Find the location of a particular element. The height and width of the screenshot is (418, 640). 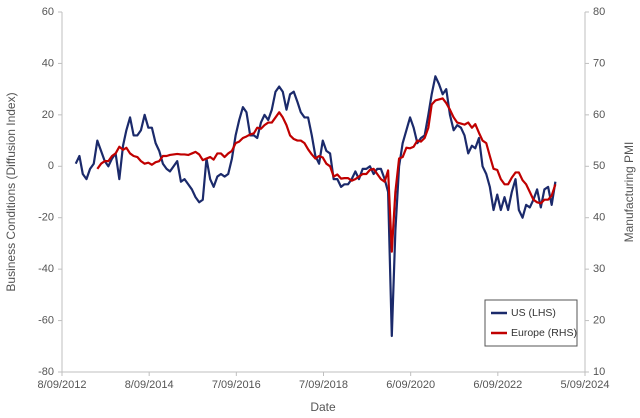

x-tick-label: 8/09/2012 is located at coordinates (62, 385).